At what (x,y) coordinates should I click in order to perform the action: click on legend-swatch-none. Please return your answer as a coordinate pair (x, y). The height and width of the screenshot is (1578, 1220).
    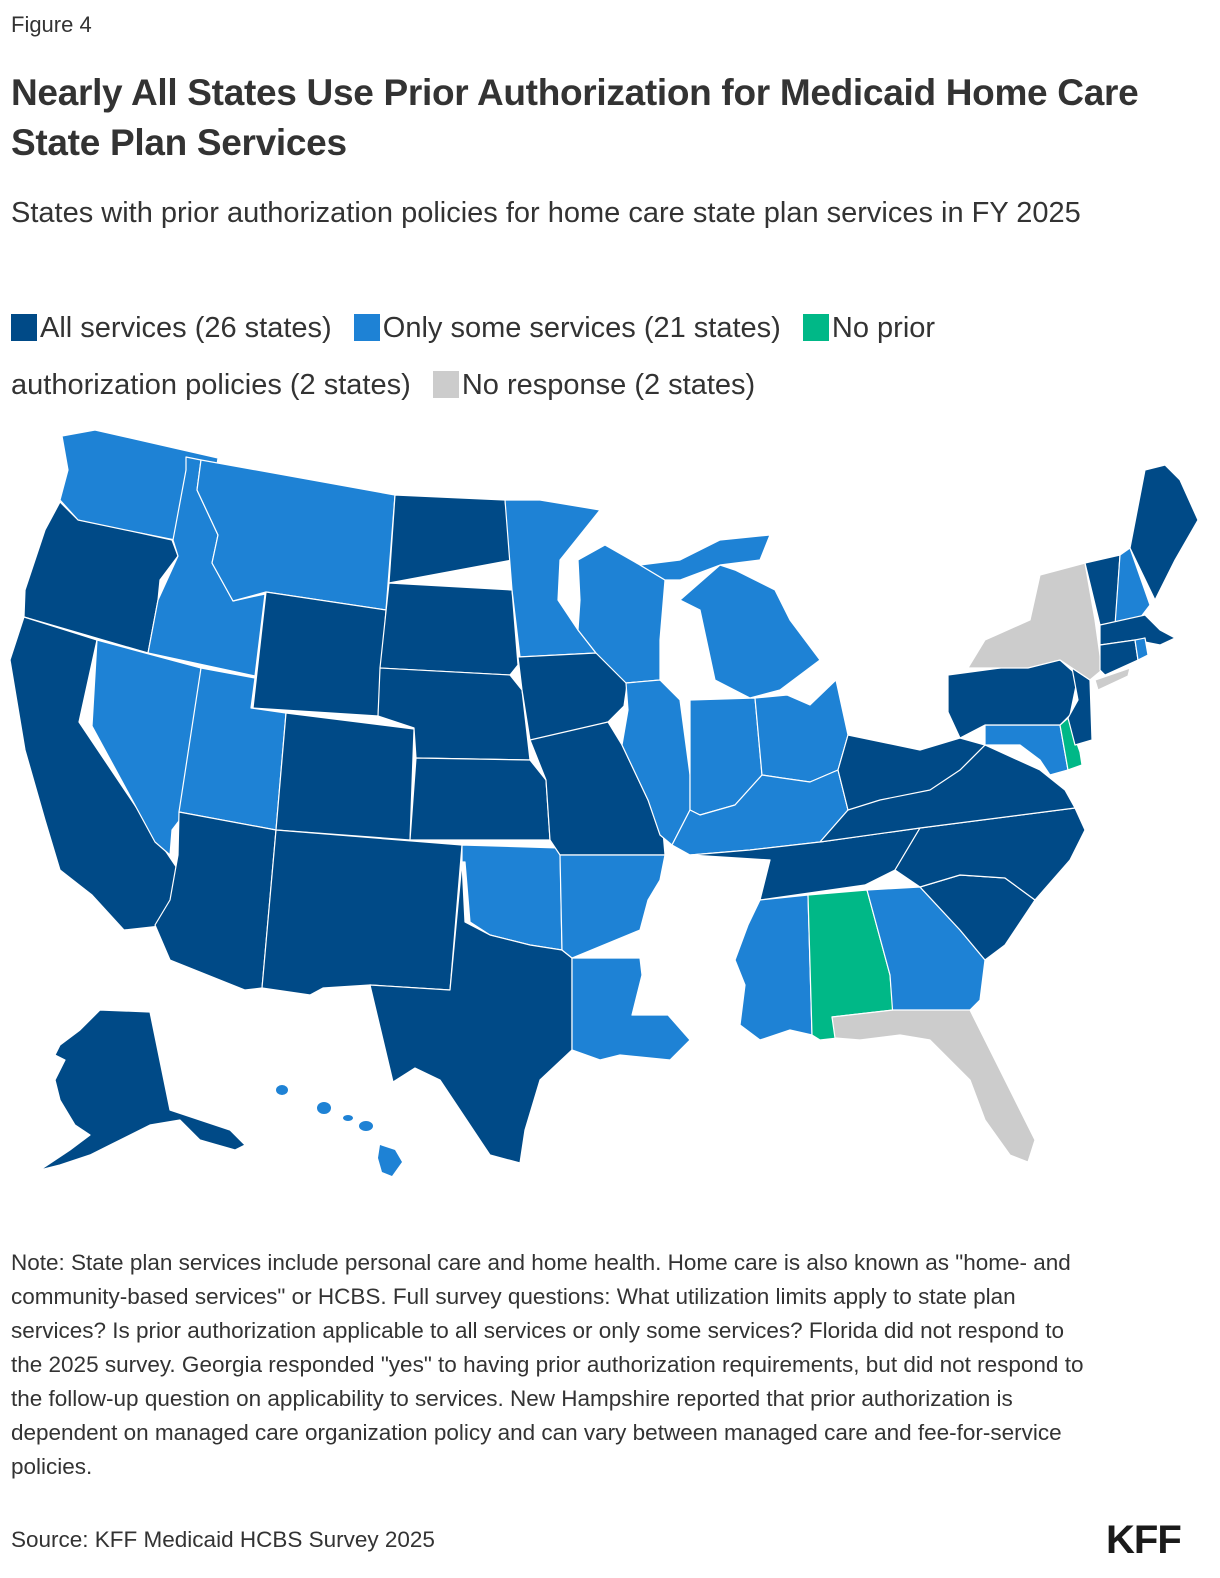
    Looking at the image, I should click on (815, 327).